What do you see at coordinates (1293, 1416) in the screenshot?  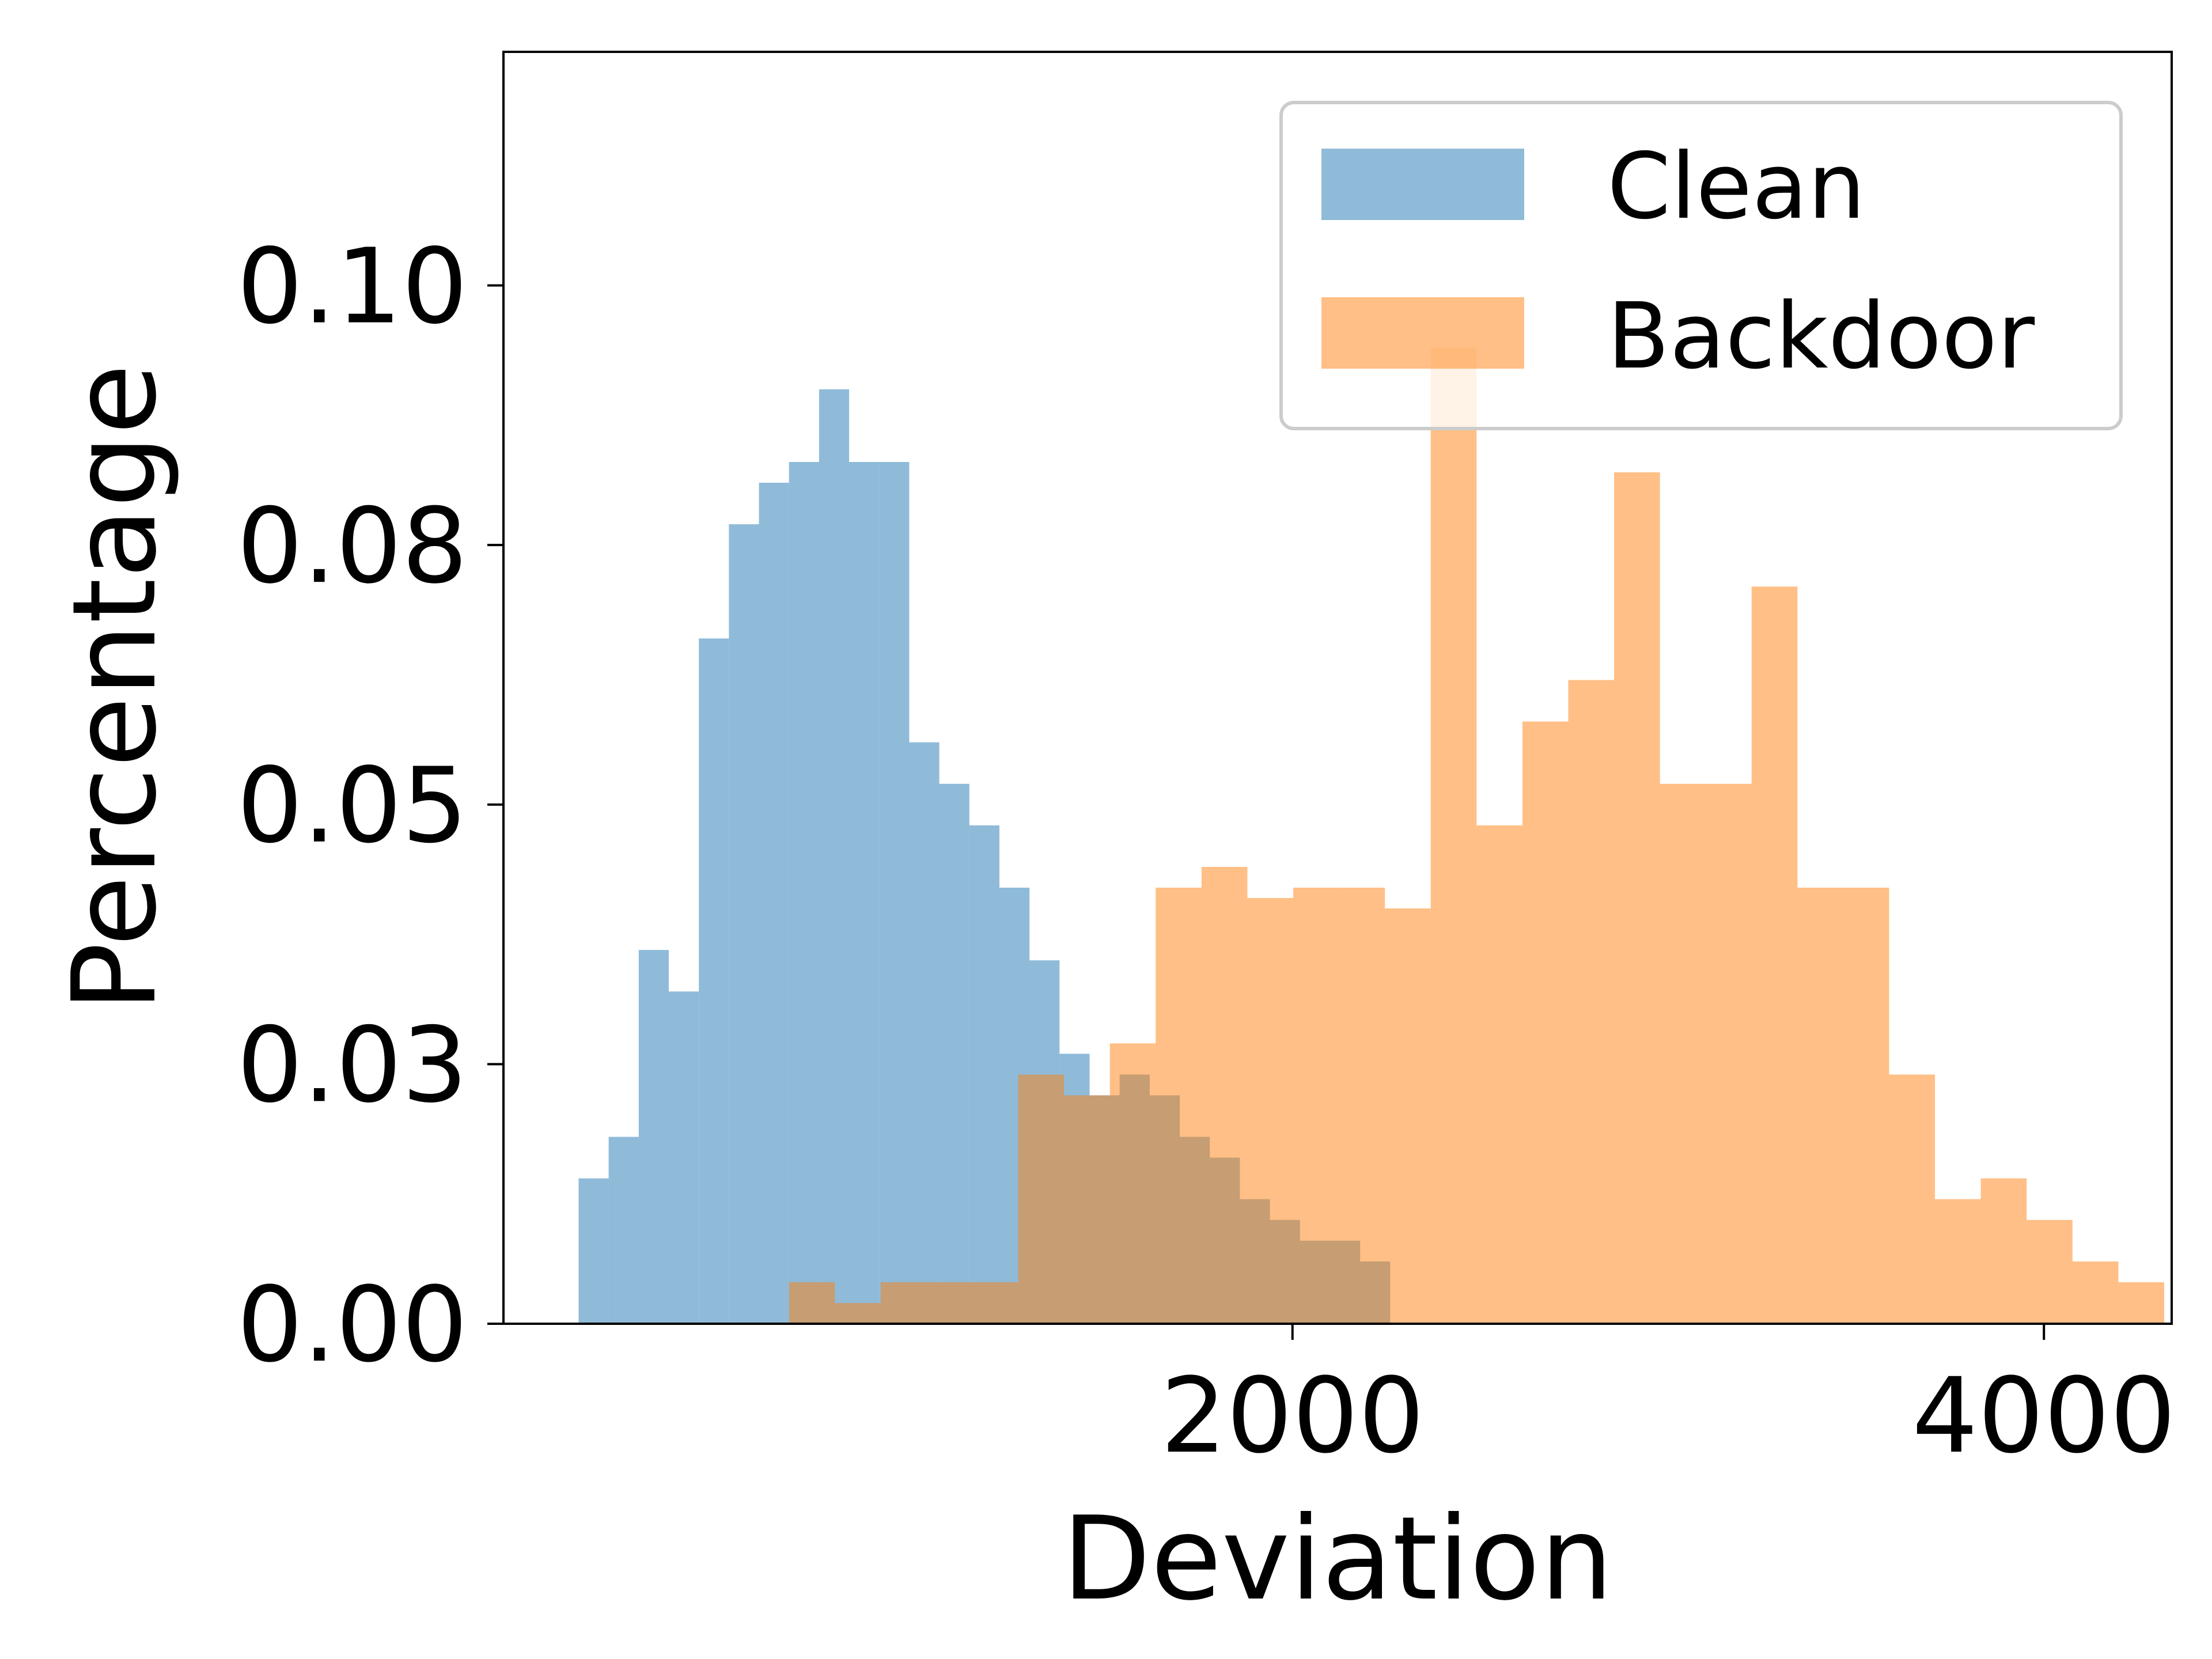 I see `x-tick-label-2000: 2000` at bounding box center [1293, 1416].